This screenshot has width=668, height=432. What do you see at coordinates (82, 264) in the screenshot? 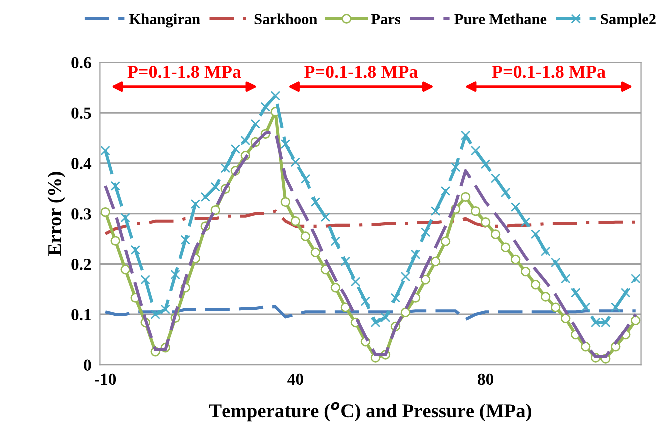
I see `y-tick-label: 0.2` at bounding box center [82, 264].